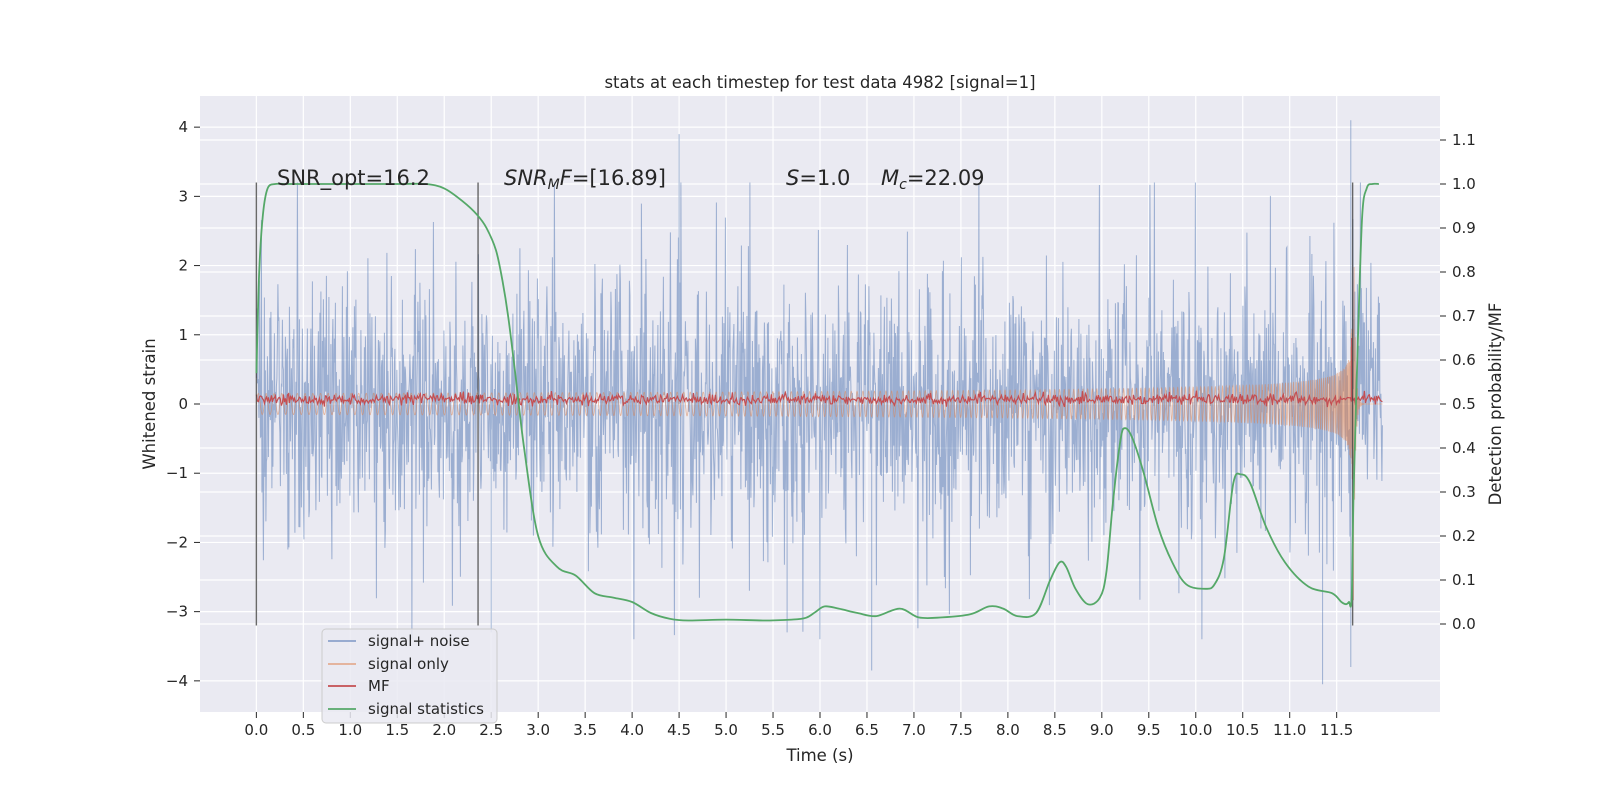 This screenshot has width=1600, height=800. Describe the element at coordinates (379, 686) in the screenshot. I see `legend-label-mf: MF` at that location.